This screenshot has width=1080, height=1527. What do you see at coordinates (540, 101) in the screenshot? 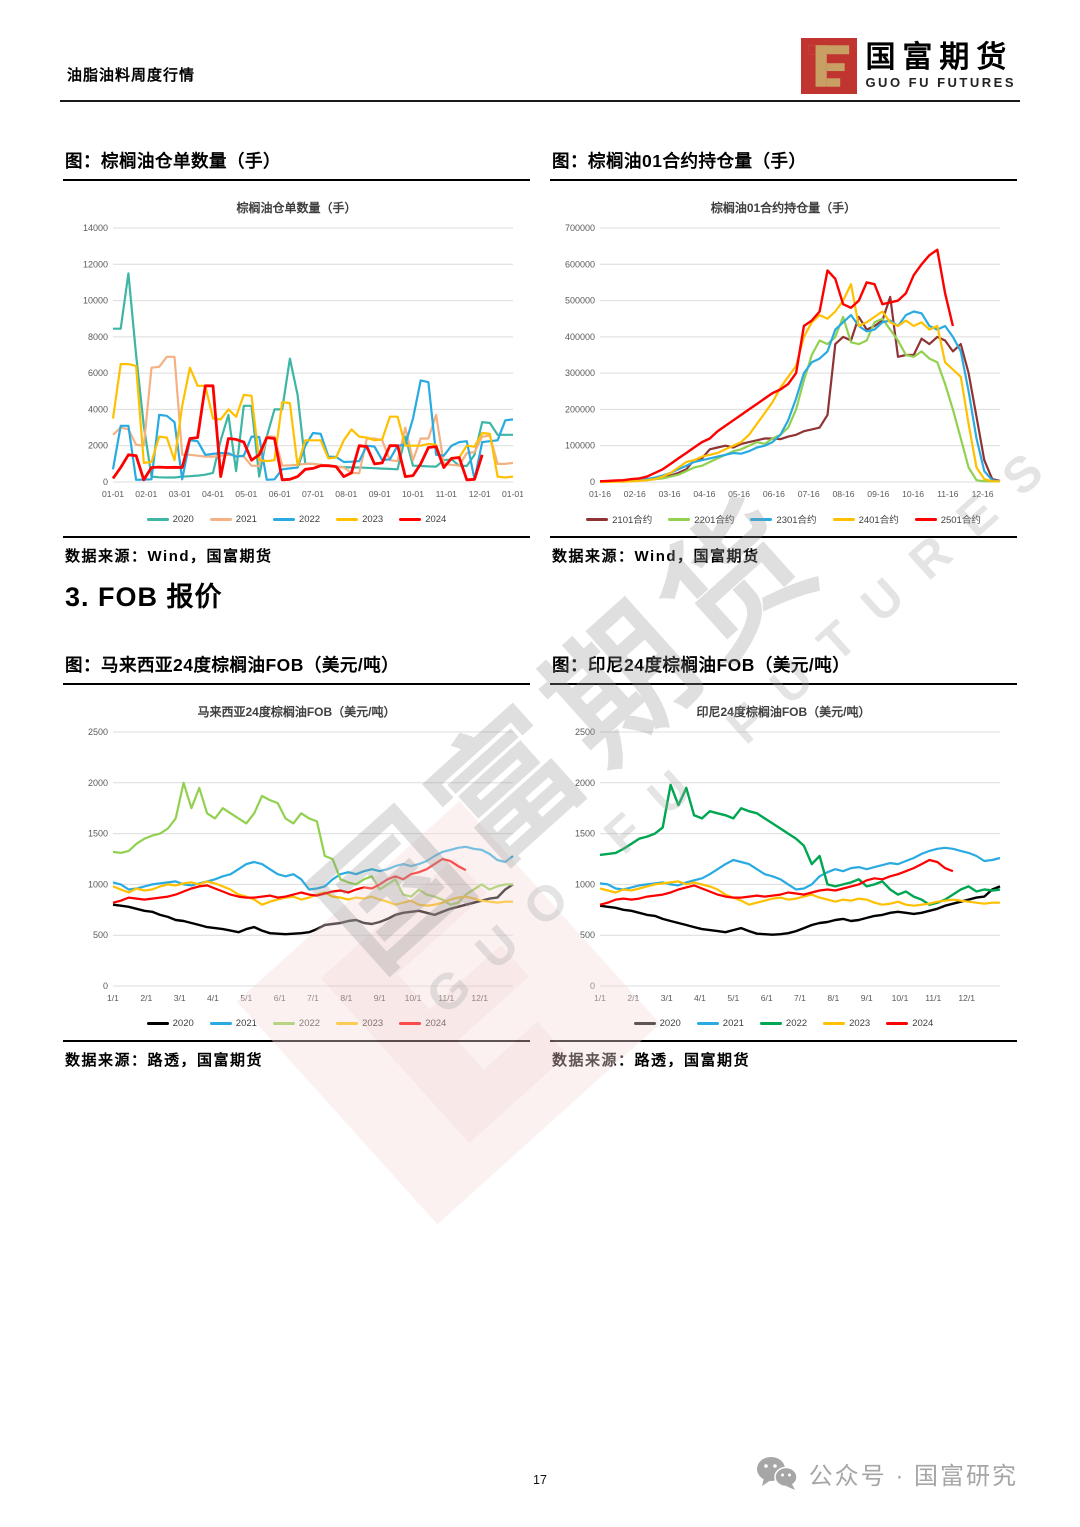
I see `header-divider` at bounding box center [540, 101].